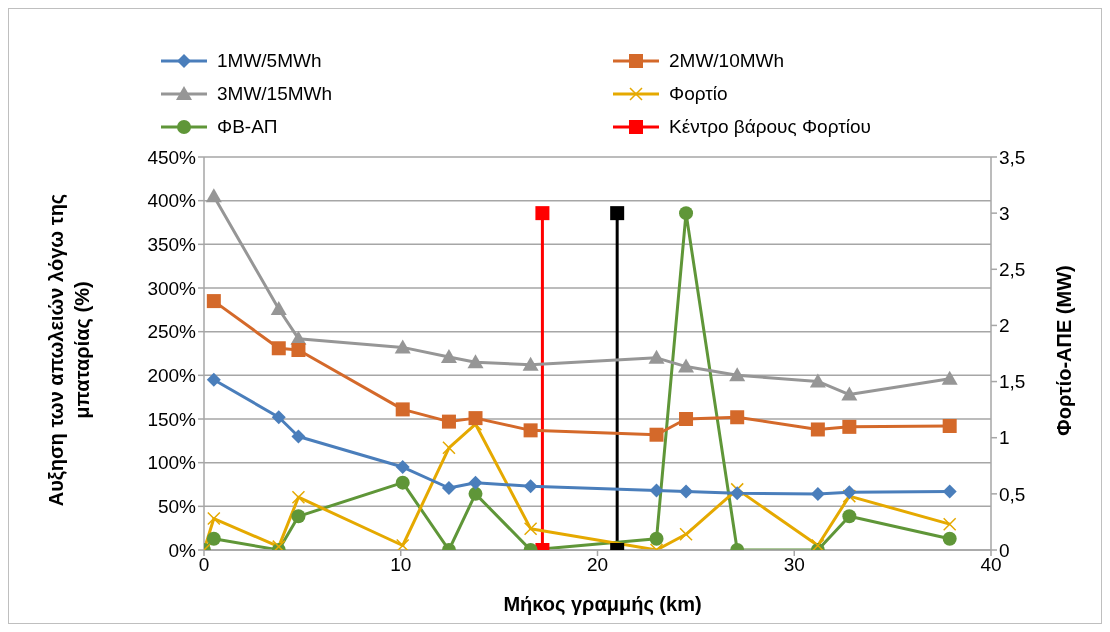  Describe the element at coordinates (172, 376) in the screenshot. I see `y-tick-label: 200%` at that location.